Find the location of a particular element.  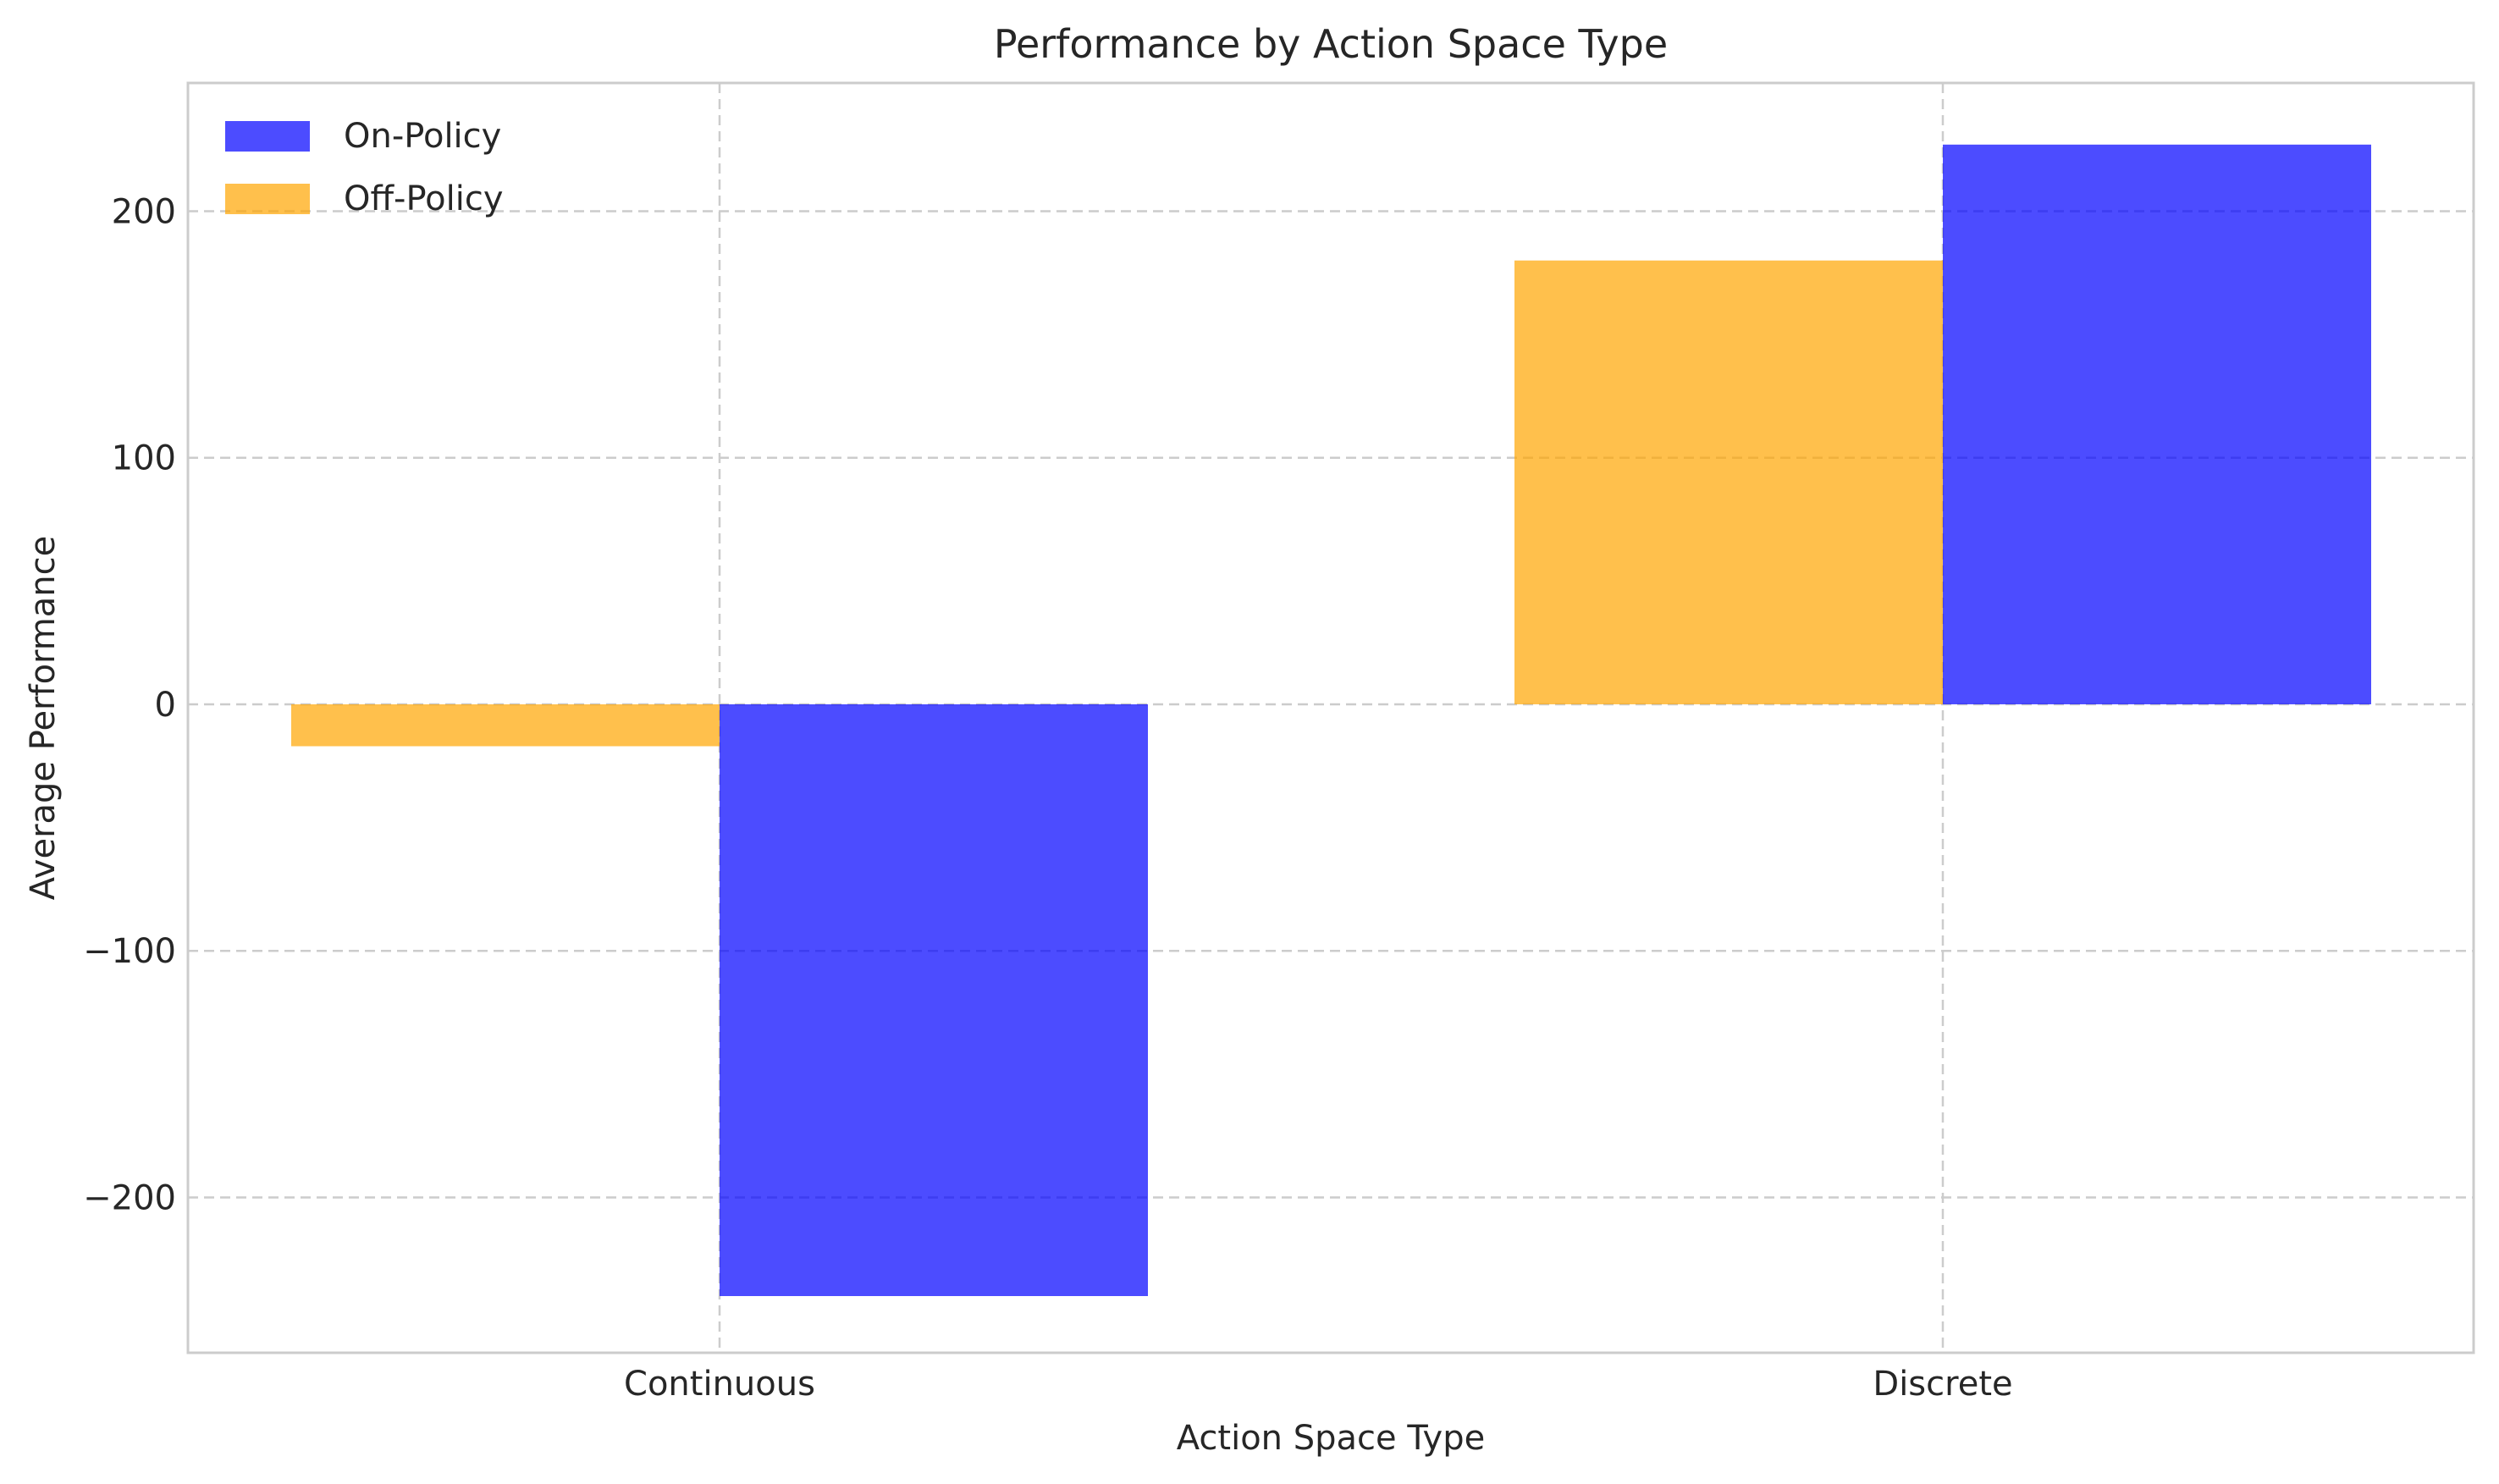

legend: On-Policy Off-Policy is located at coordinates (364, 167).